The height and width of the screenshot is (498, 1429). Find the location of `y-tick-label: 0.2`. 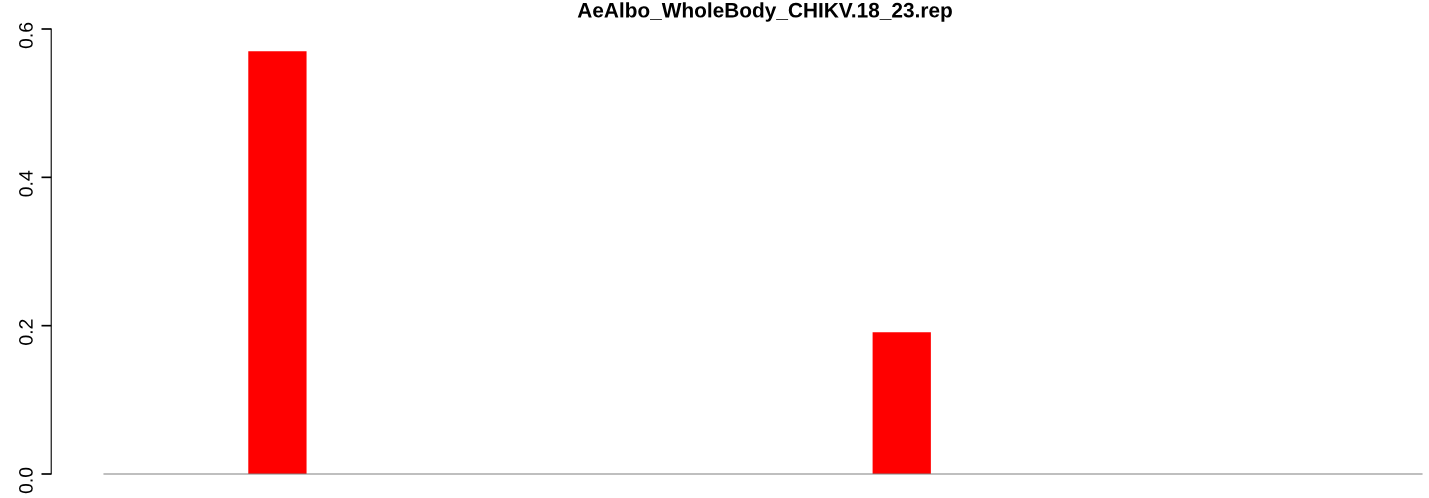

y-tick-label: 0.2 is located at coordinates (26, 332).